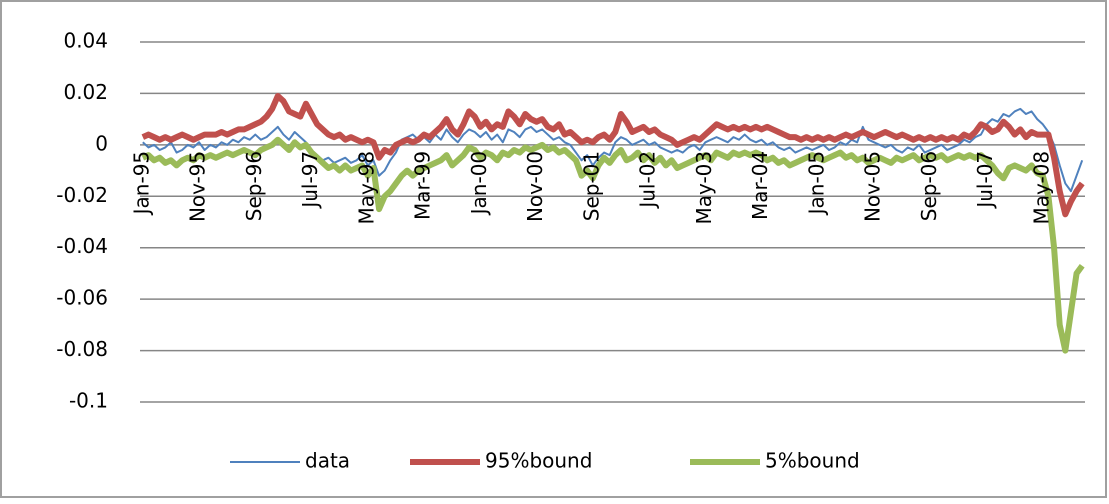 The height and width of the screenshot is (504, 1109). What do you see at coordinates (613, 150) in the screenshot?
I see `series-line` at bounding box center [613, 150].